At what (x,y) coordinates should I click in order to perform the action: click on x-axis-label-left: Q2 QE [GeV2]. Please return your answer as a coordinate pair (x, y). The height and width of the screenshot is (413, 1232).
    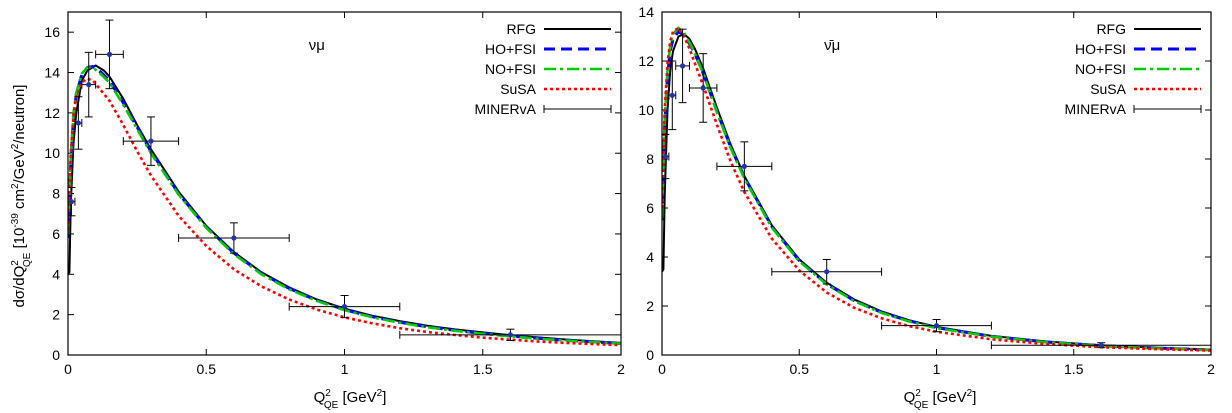
    Looking at the image, I should click on (350, 399).